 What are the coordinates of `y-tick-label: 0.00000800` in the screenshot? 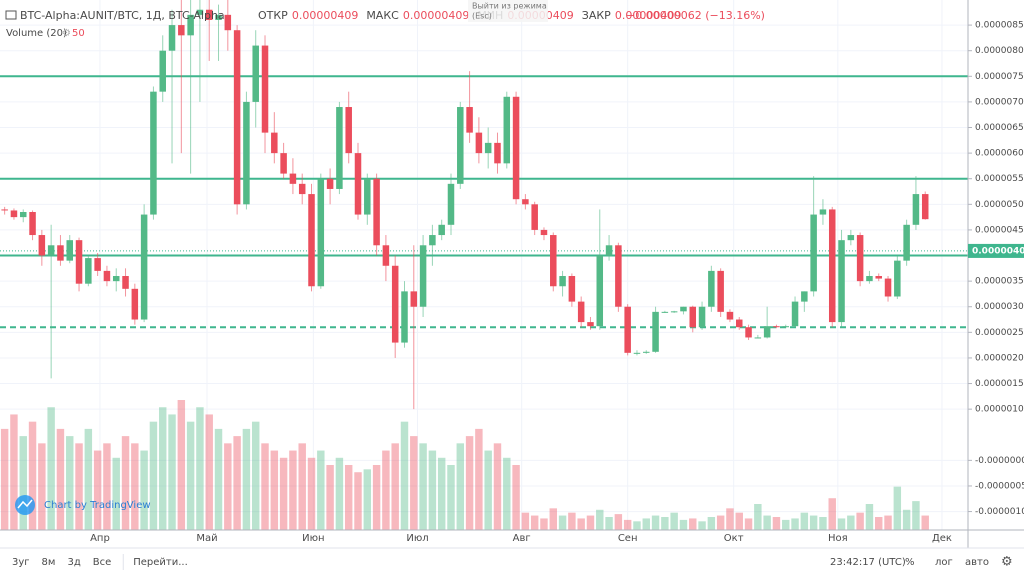 It's located at (999, 51).